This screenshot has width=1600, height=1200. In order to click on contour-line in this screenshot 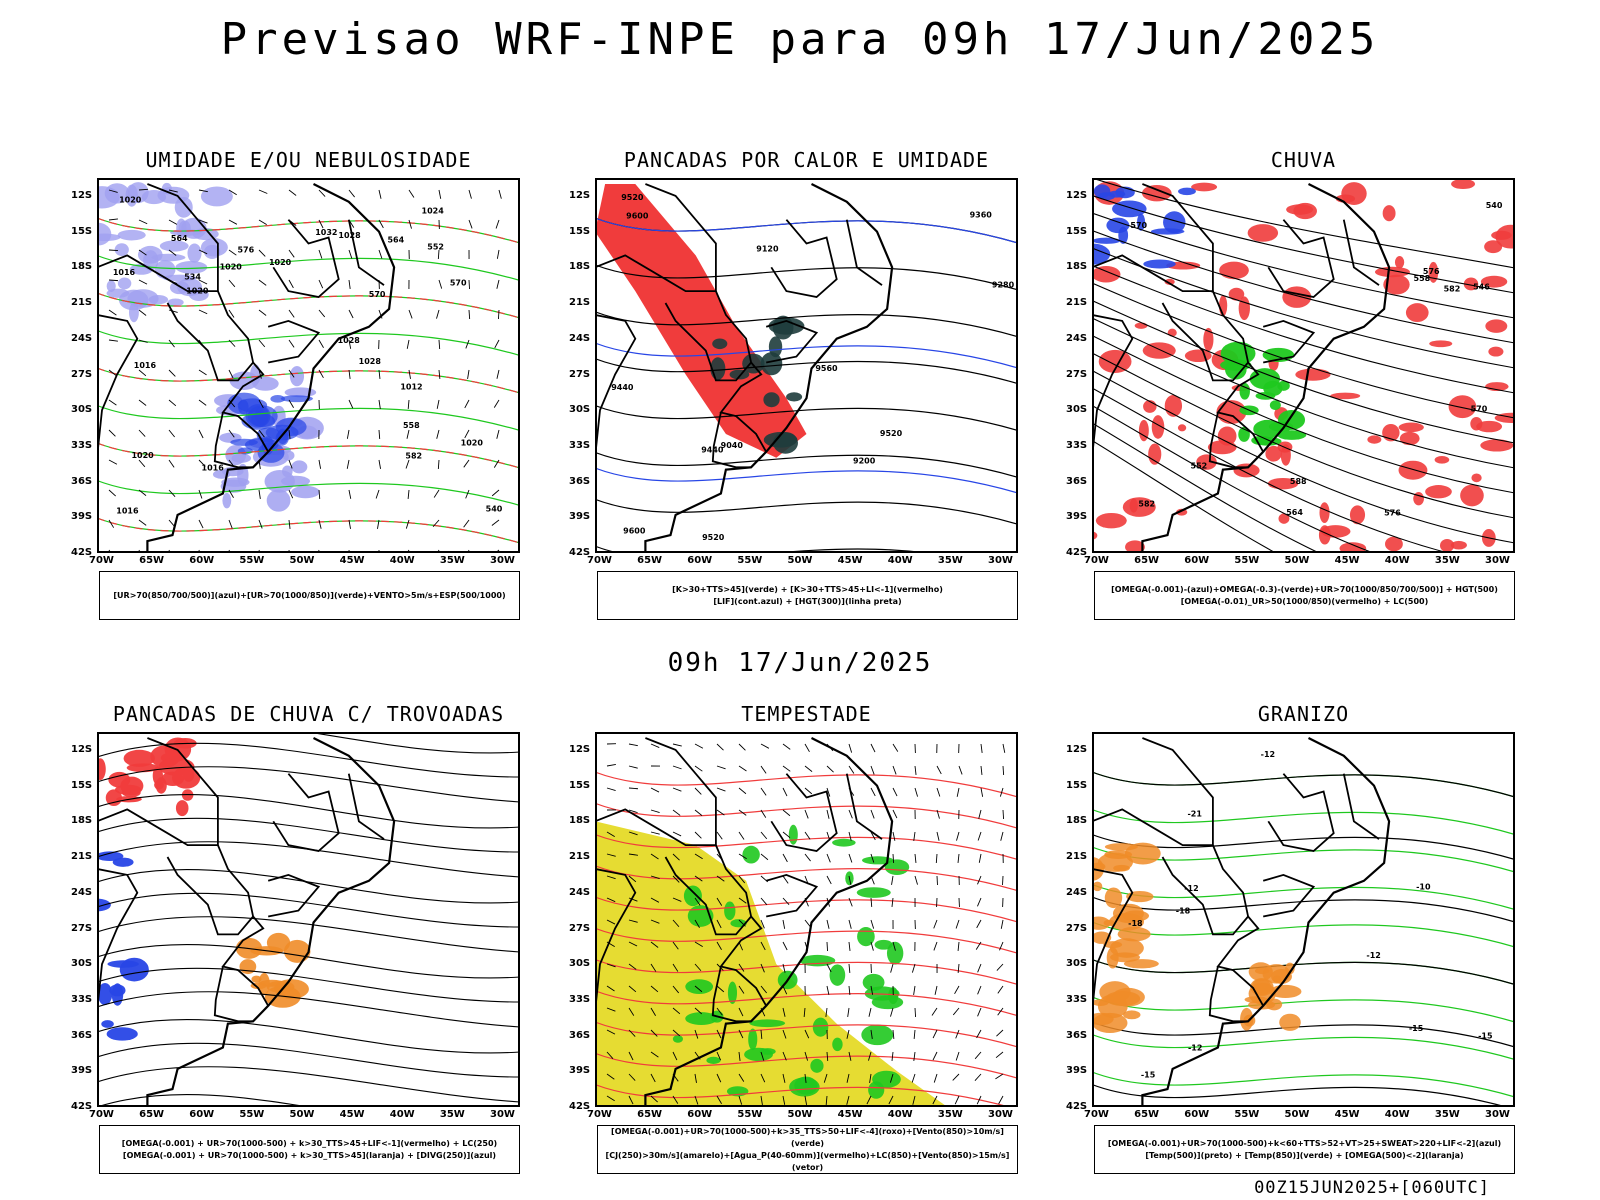, I will do `click(1300, 1095)`.